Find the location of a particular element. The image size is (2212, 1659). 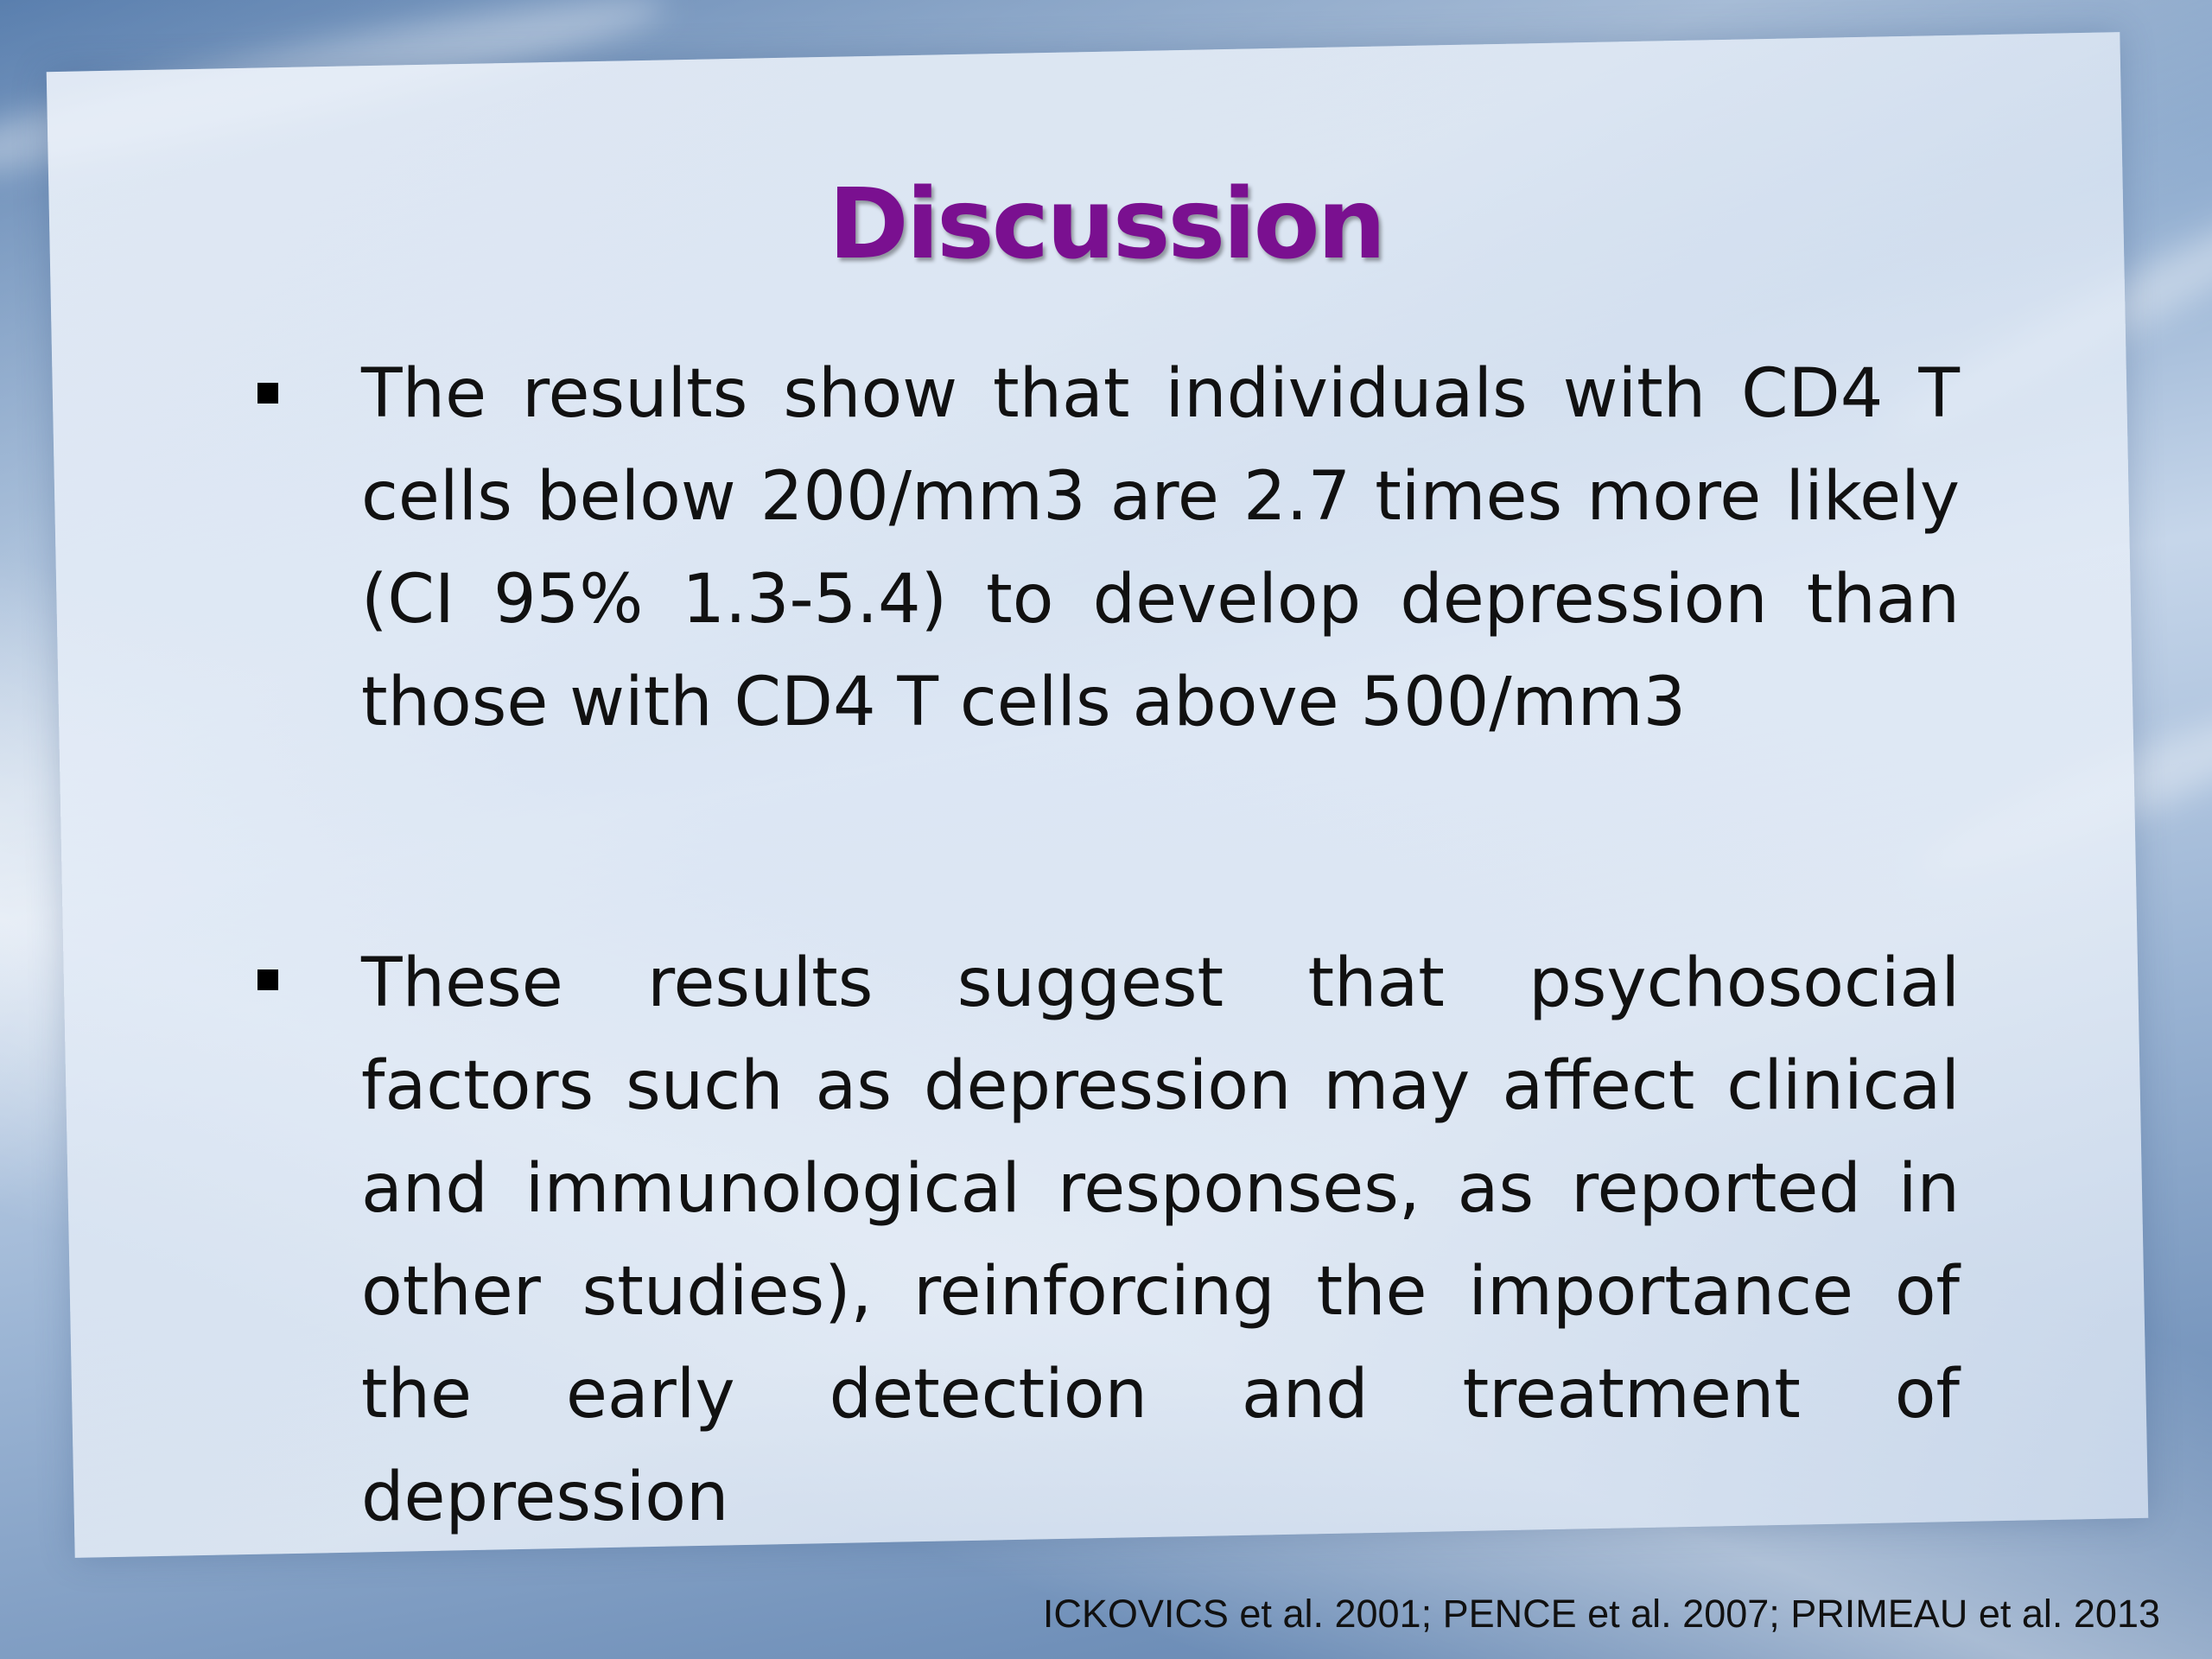

slide-title: Discussion is located at coordinates (1107, 224).